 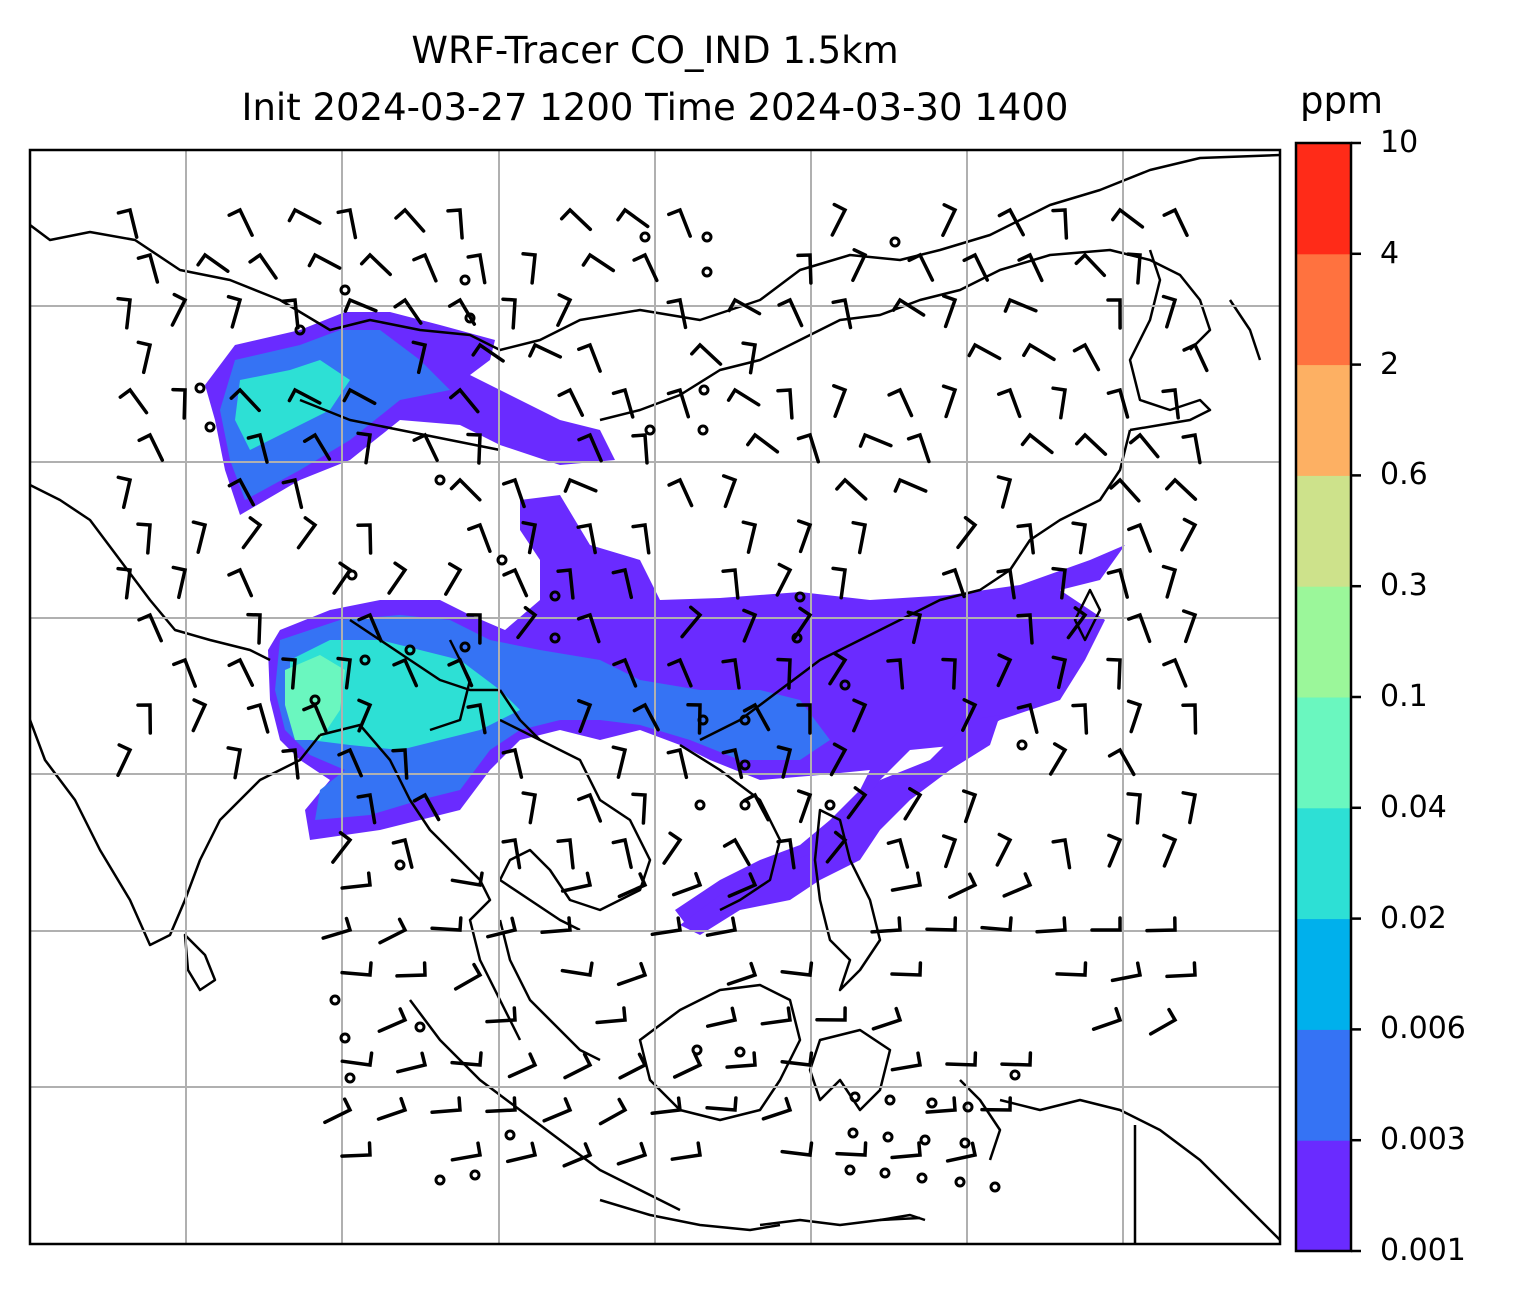 I want to click on colorbar-tick-label: 10, so click(x=1399, y=142).